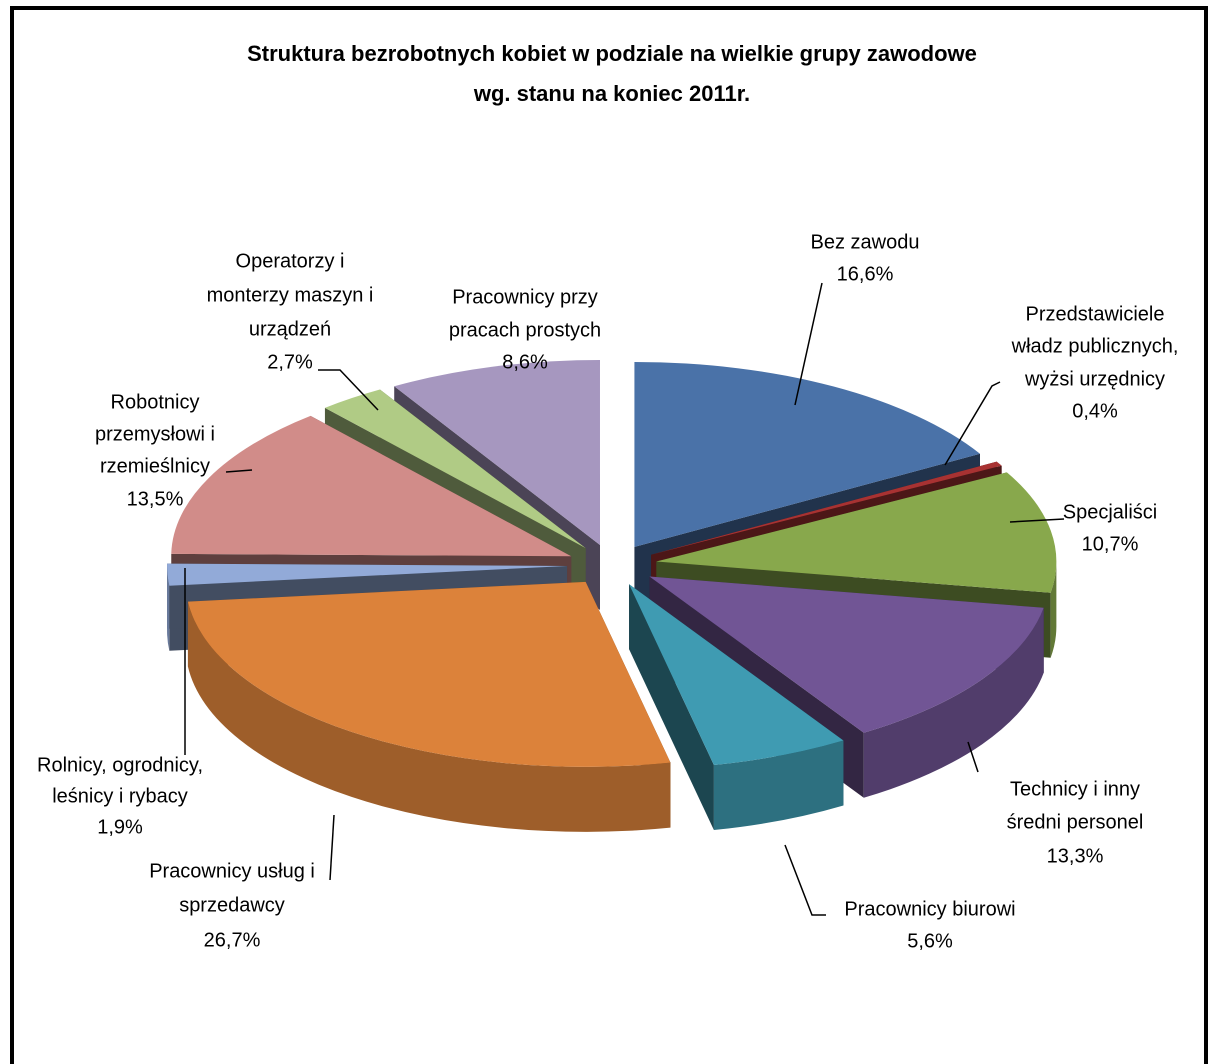 This screenshot has height=1064, width=1210. Describe the element at coordinates (120, 827) in the screenshot. I see `value-label: 1,9%` at that location.